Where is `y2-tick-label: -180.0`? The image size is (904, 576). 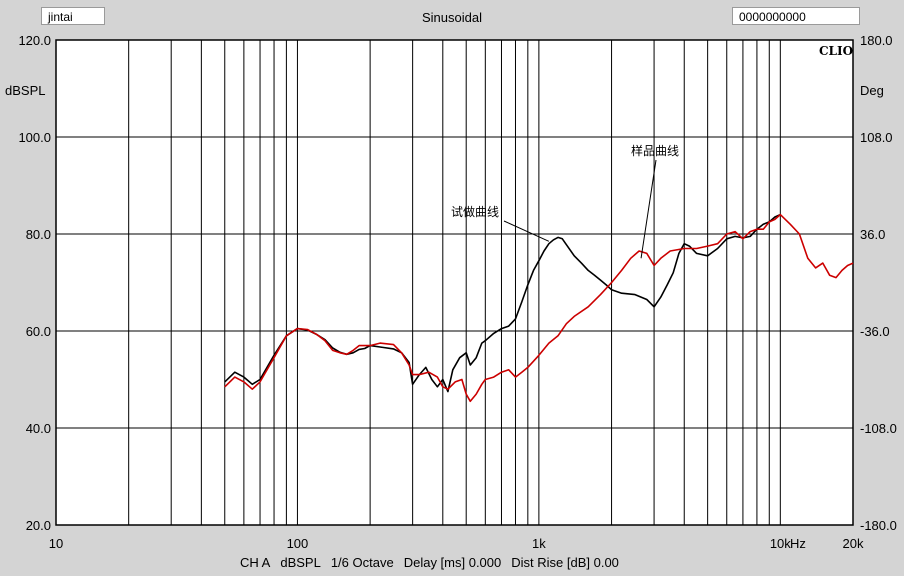 y2-tick-label: -180.0 is located at coordinates (878, 525).